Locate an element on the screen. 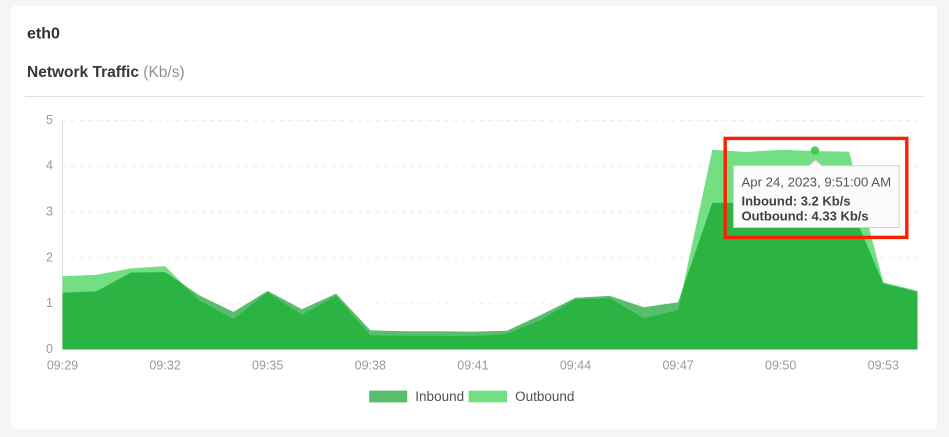 The image size is (949, 437). svg-text: 2 is located at coordinates (49, 257).